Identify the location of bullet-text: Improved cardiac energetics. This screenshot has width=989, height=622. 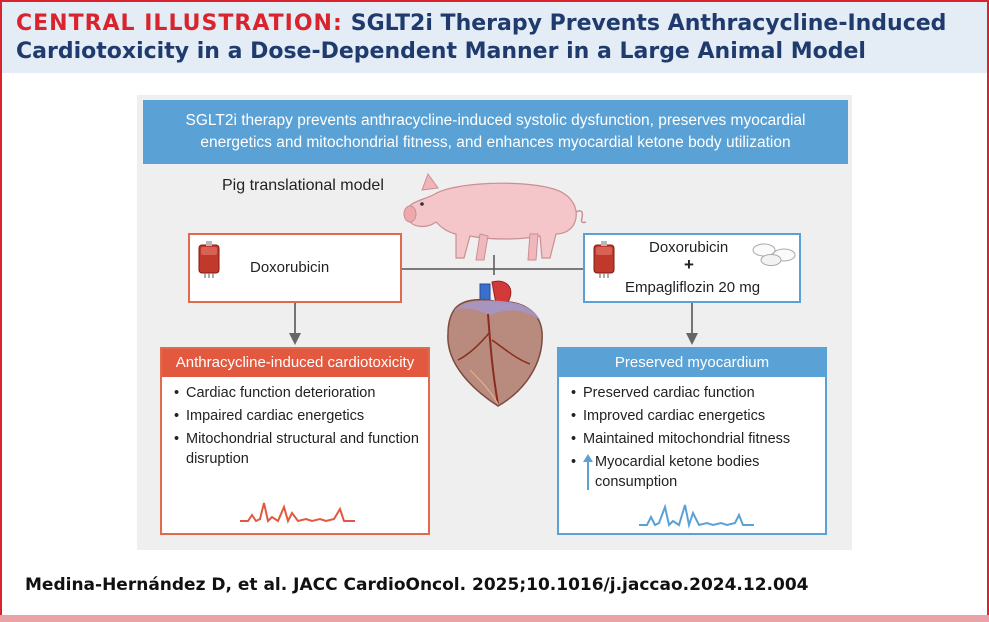
(674, 416).